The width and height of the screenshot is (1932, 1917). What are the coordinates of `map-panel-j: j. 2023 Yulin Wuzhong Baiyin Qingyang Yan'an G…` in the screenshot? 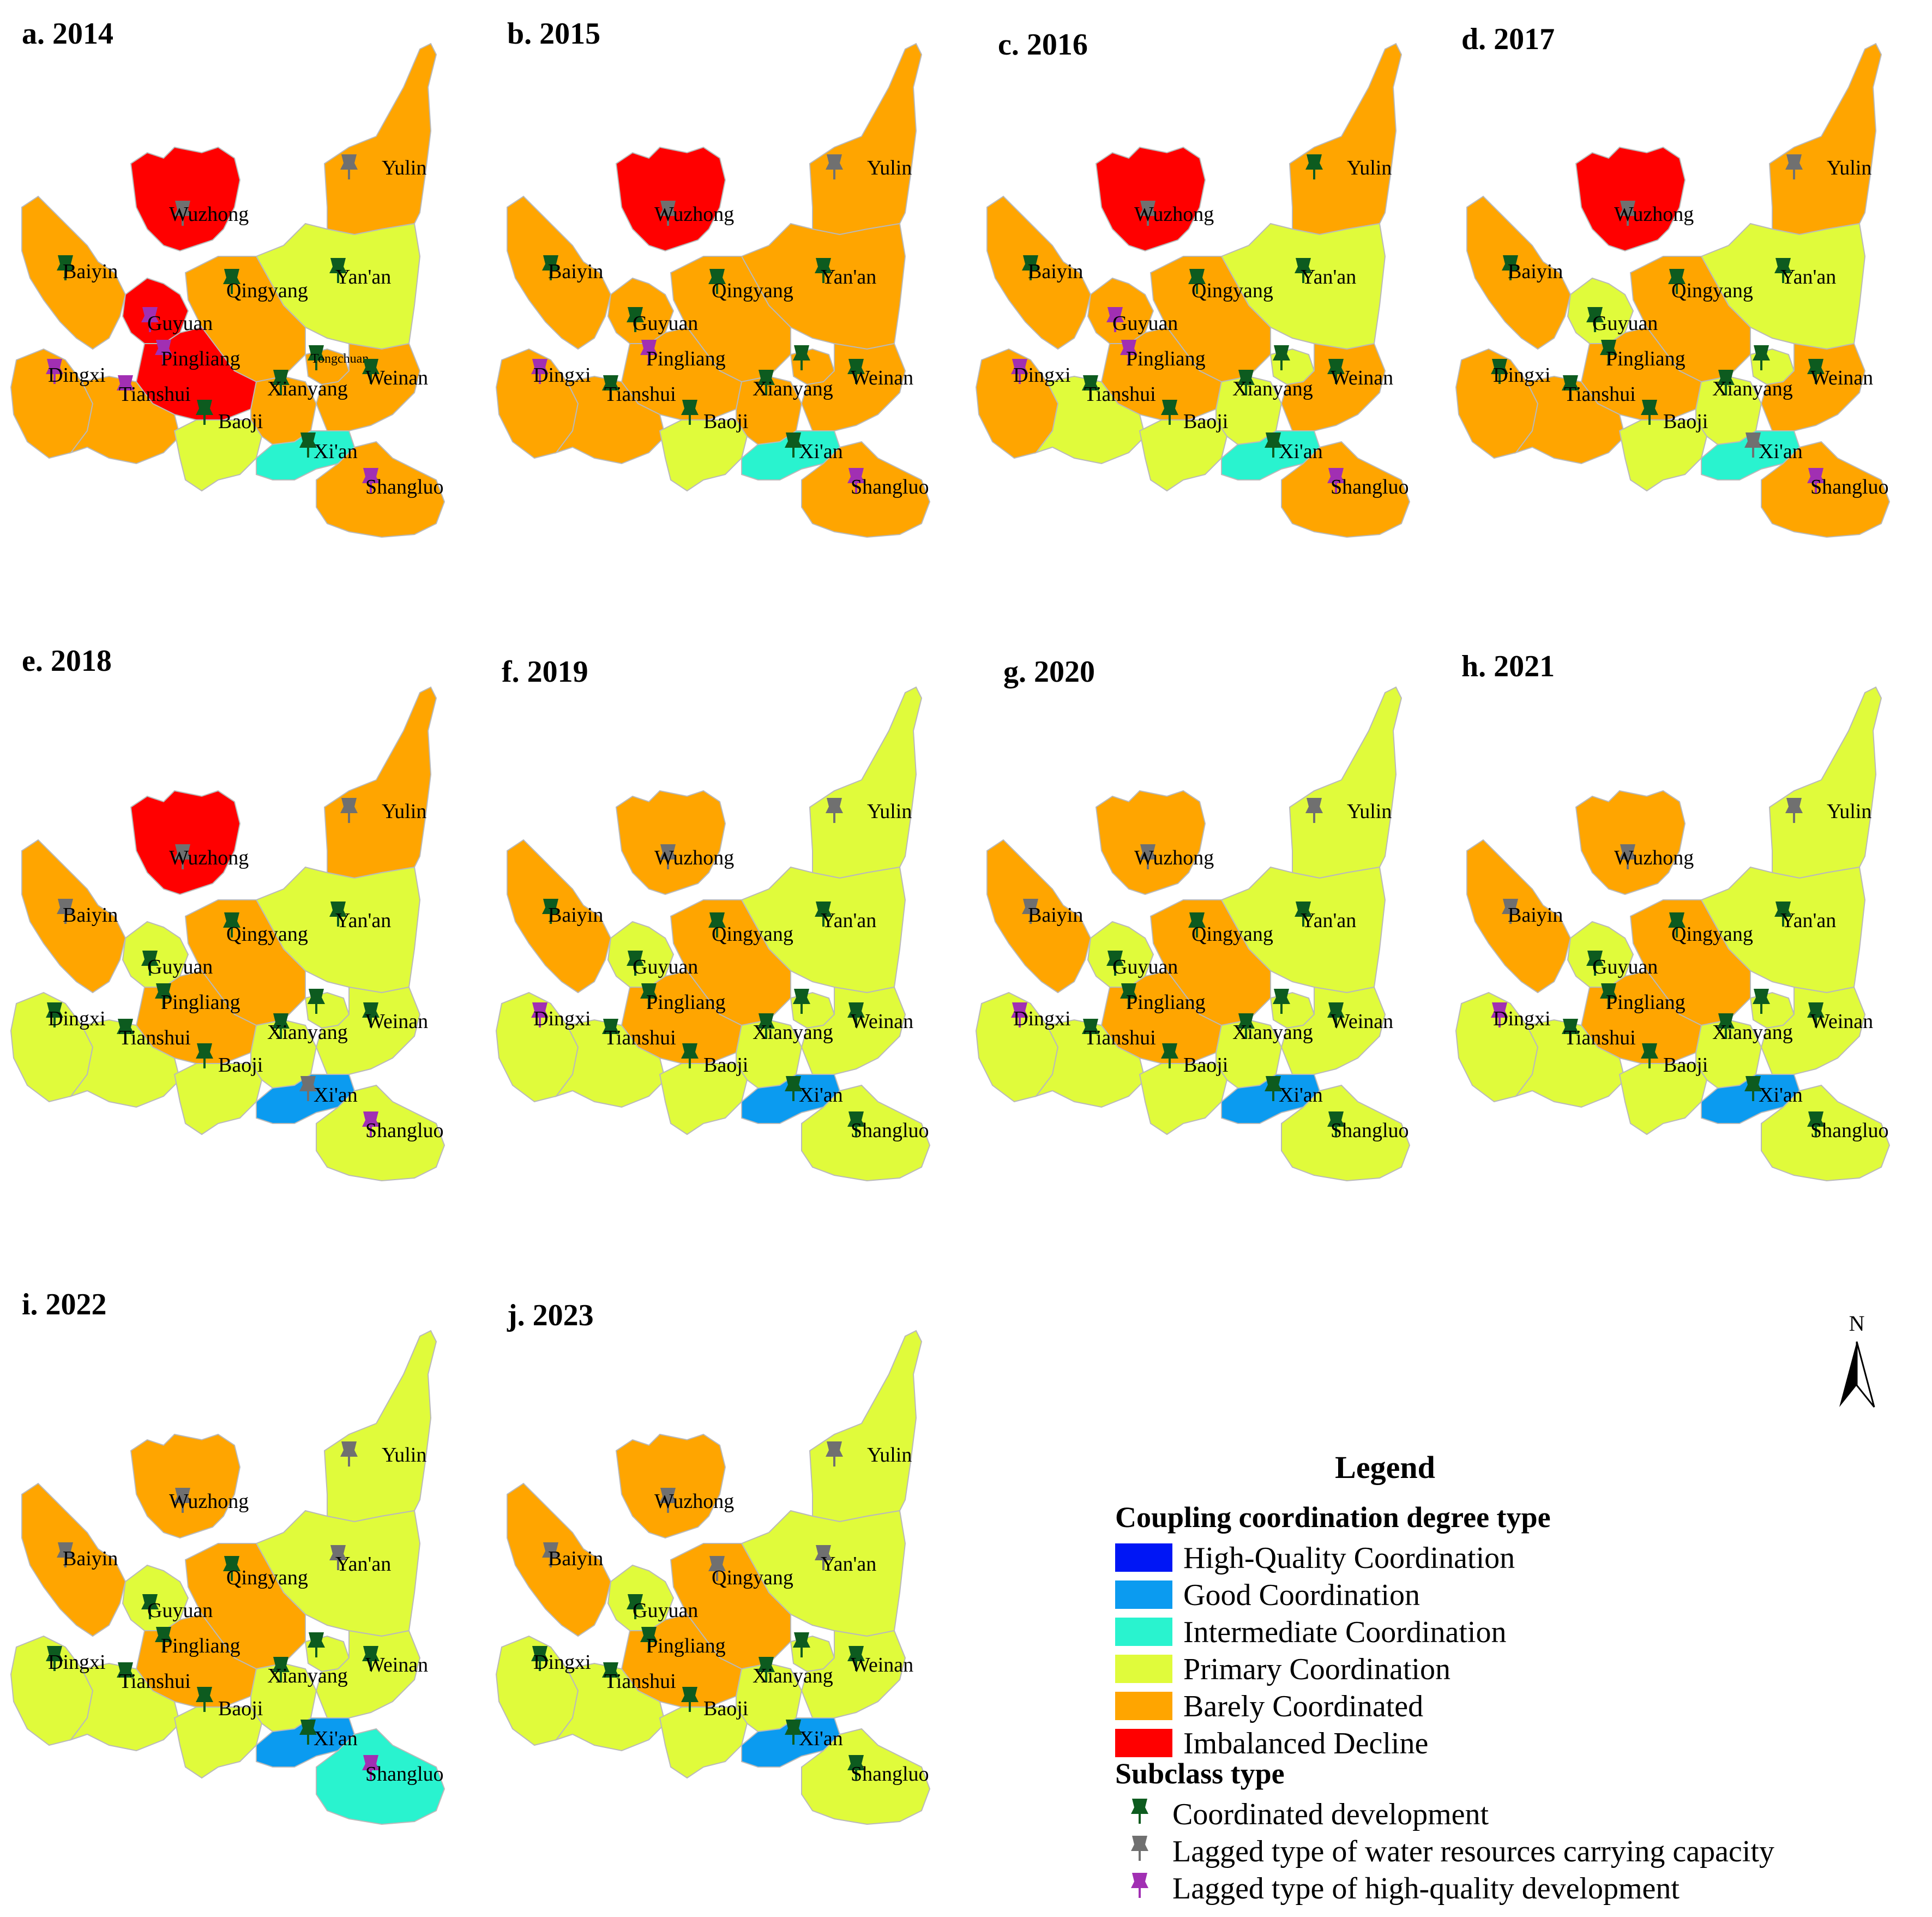 It's located at (713, 1562).